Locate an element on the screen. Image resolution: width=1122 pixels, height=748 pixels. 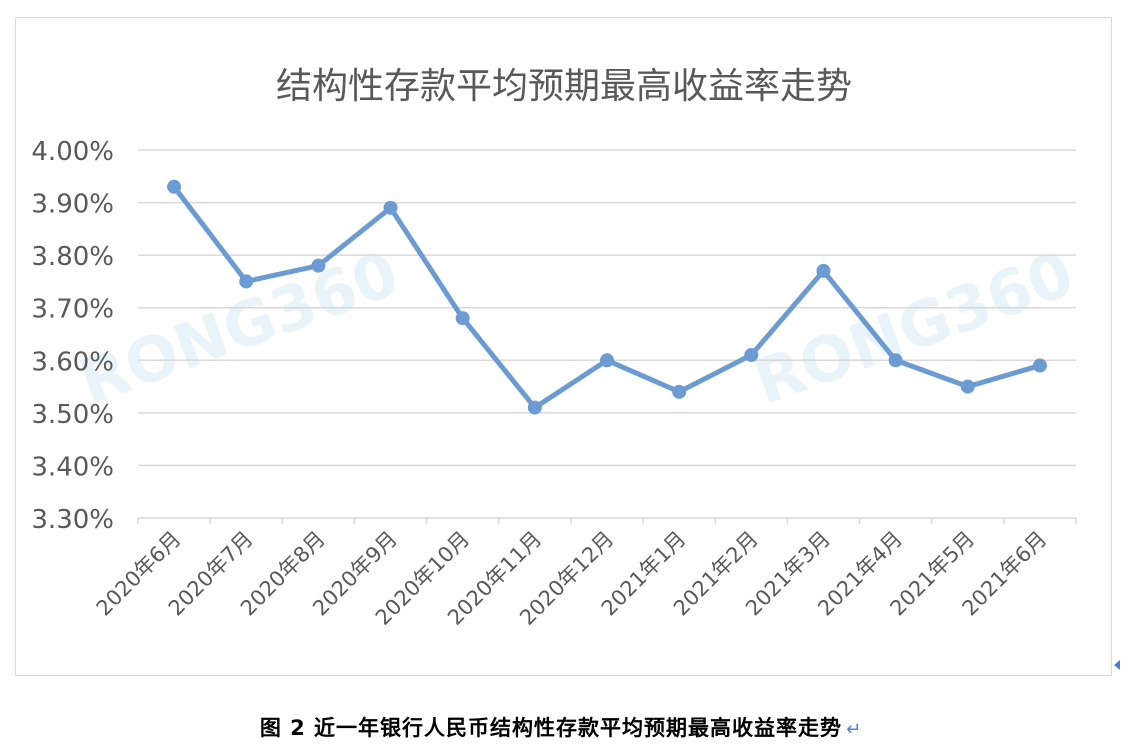
figure-caption: 图 2 近一年银行人民币结构性存款平均预期最高收益率走势 ↵ is located at coordinates (561, 727).